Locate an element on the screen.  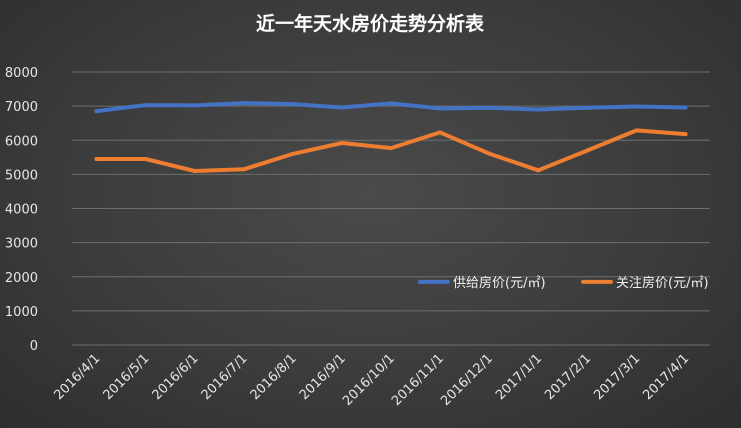
x-tick-label: 2017/3/1 is located at coordinates (617, 377).